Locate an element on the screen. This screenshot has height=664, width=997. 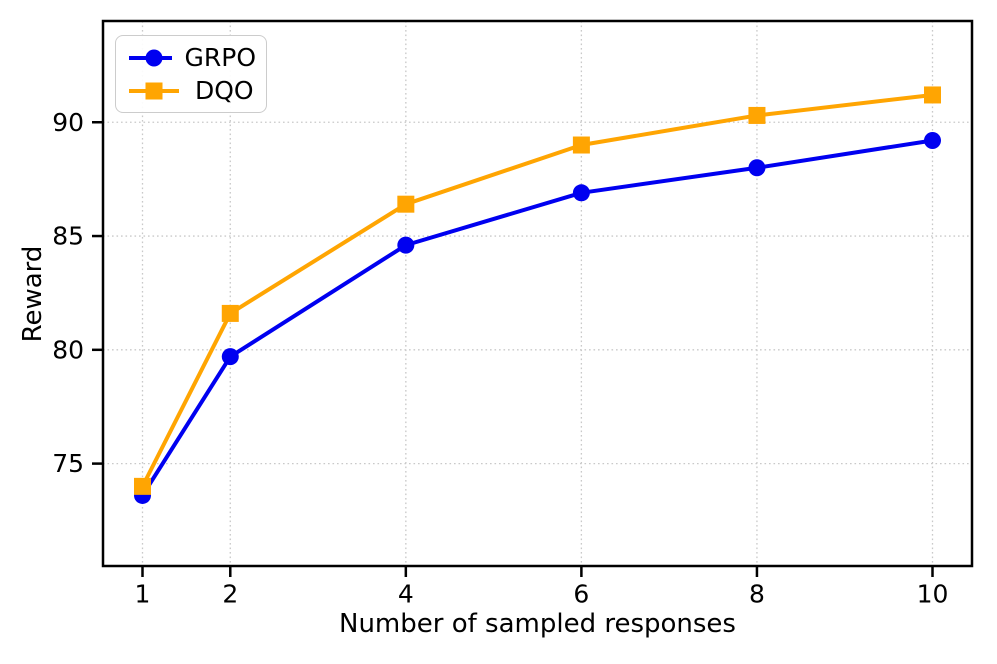
dqo-square-marker-icon is located at coordinates (154, 90).